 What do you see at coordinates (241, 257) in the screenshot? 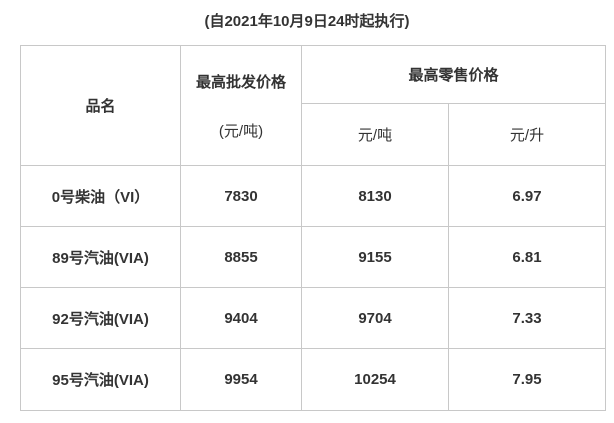
I see `price-cell: 8855` at bounding box center [241, 257].